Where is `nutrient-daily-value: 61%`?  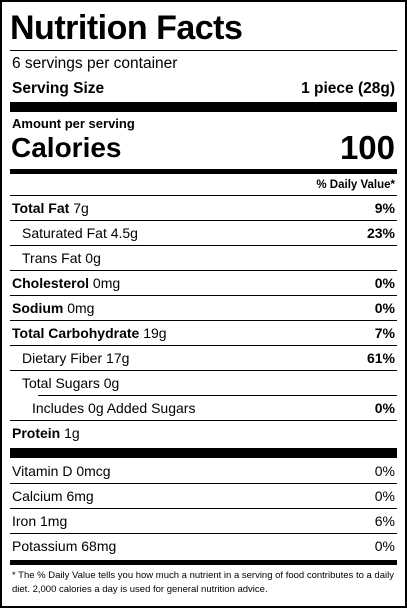 nutrient-daily-value: 61% is located at coordinates (380, 358).